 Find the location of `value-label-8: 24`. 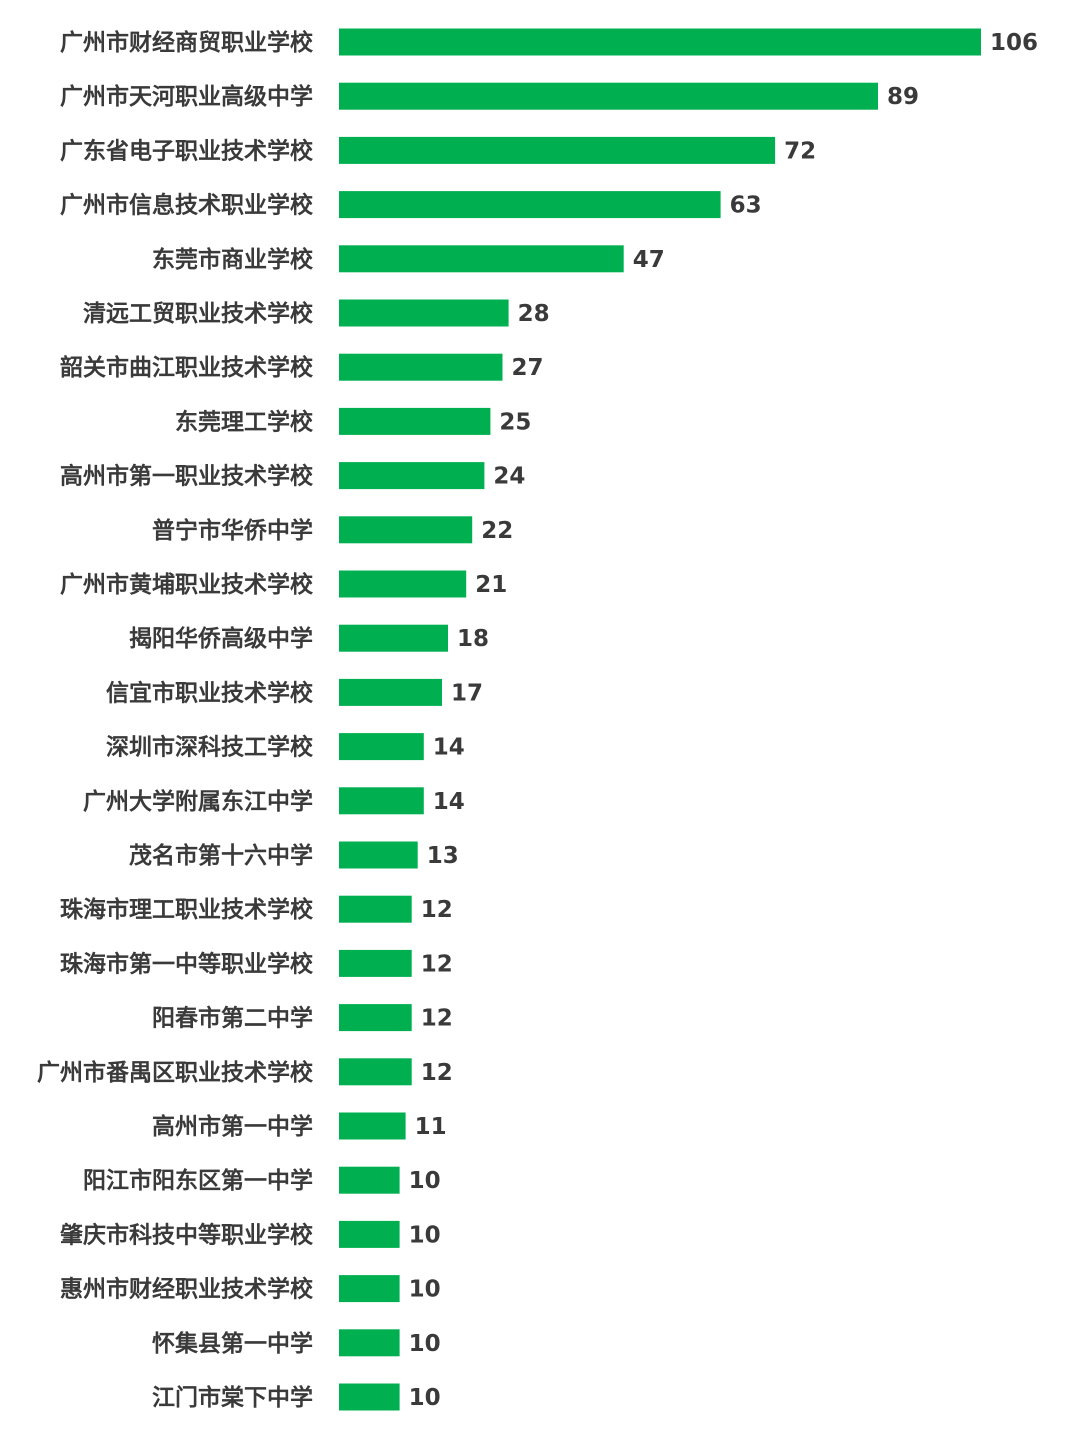

value-label-8: 24 is located at coordinates (509, 477).